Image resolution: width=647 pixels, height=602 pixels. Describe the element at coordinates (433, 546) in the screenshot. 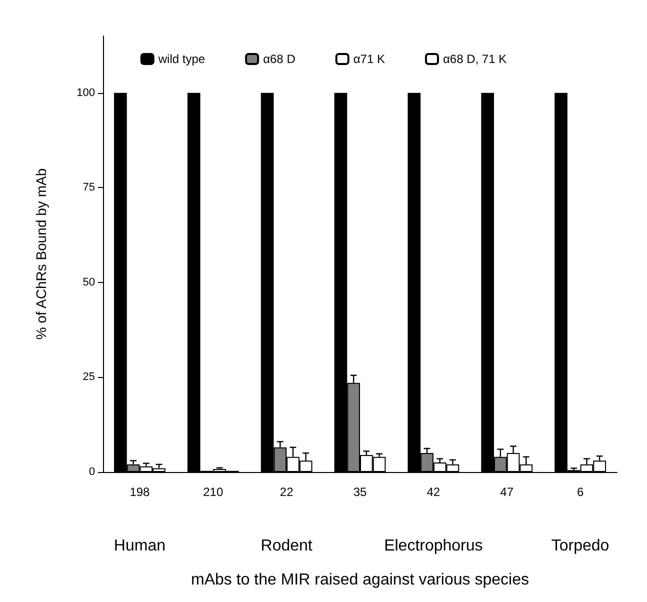

I see `text: Electrophorus` at that location.